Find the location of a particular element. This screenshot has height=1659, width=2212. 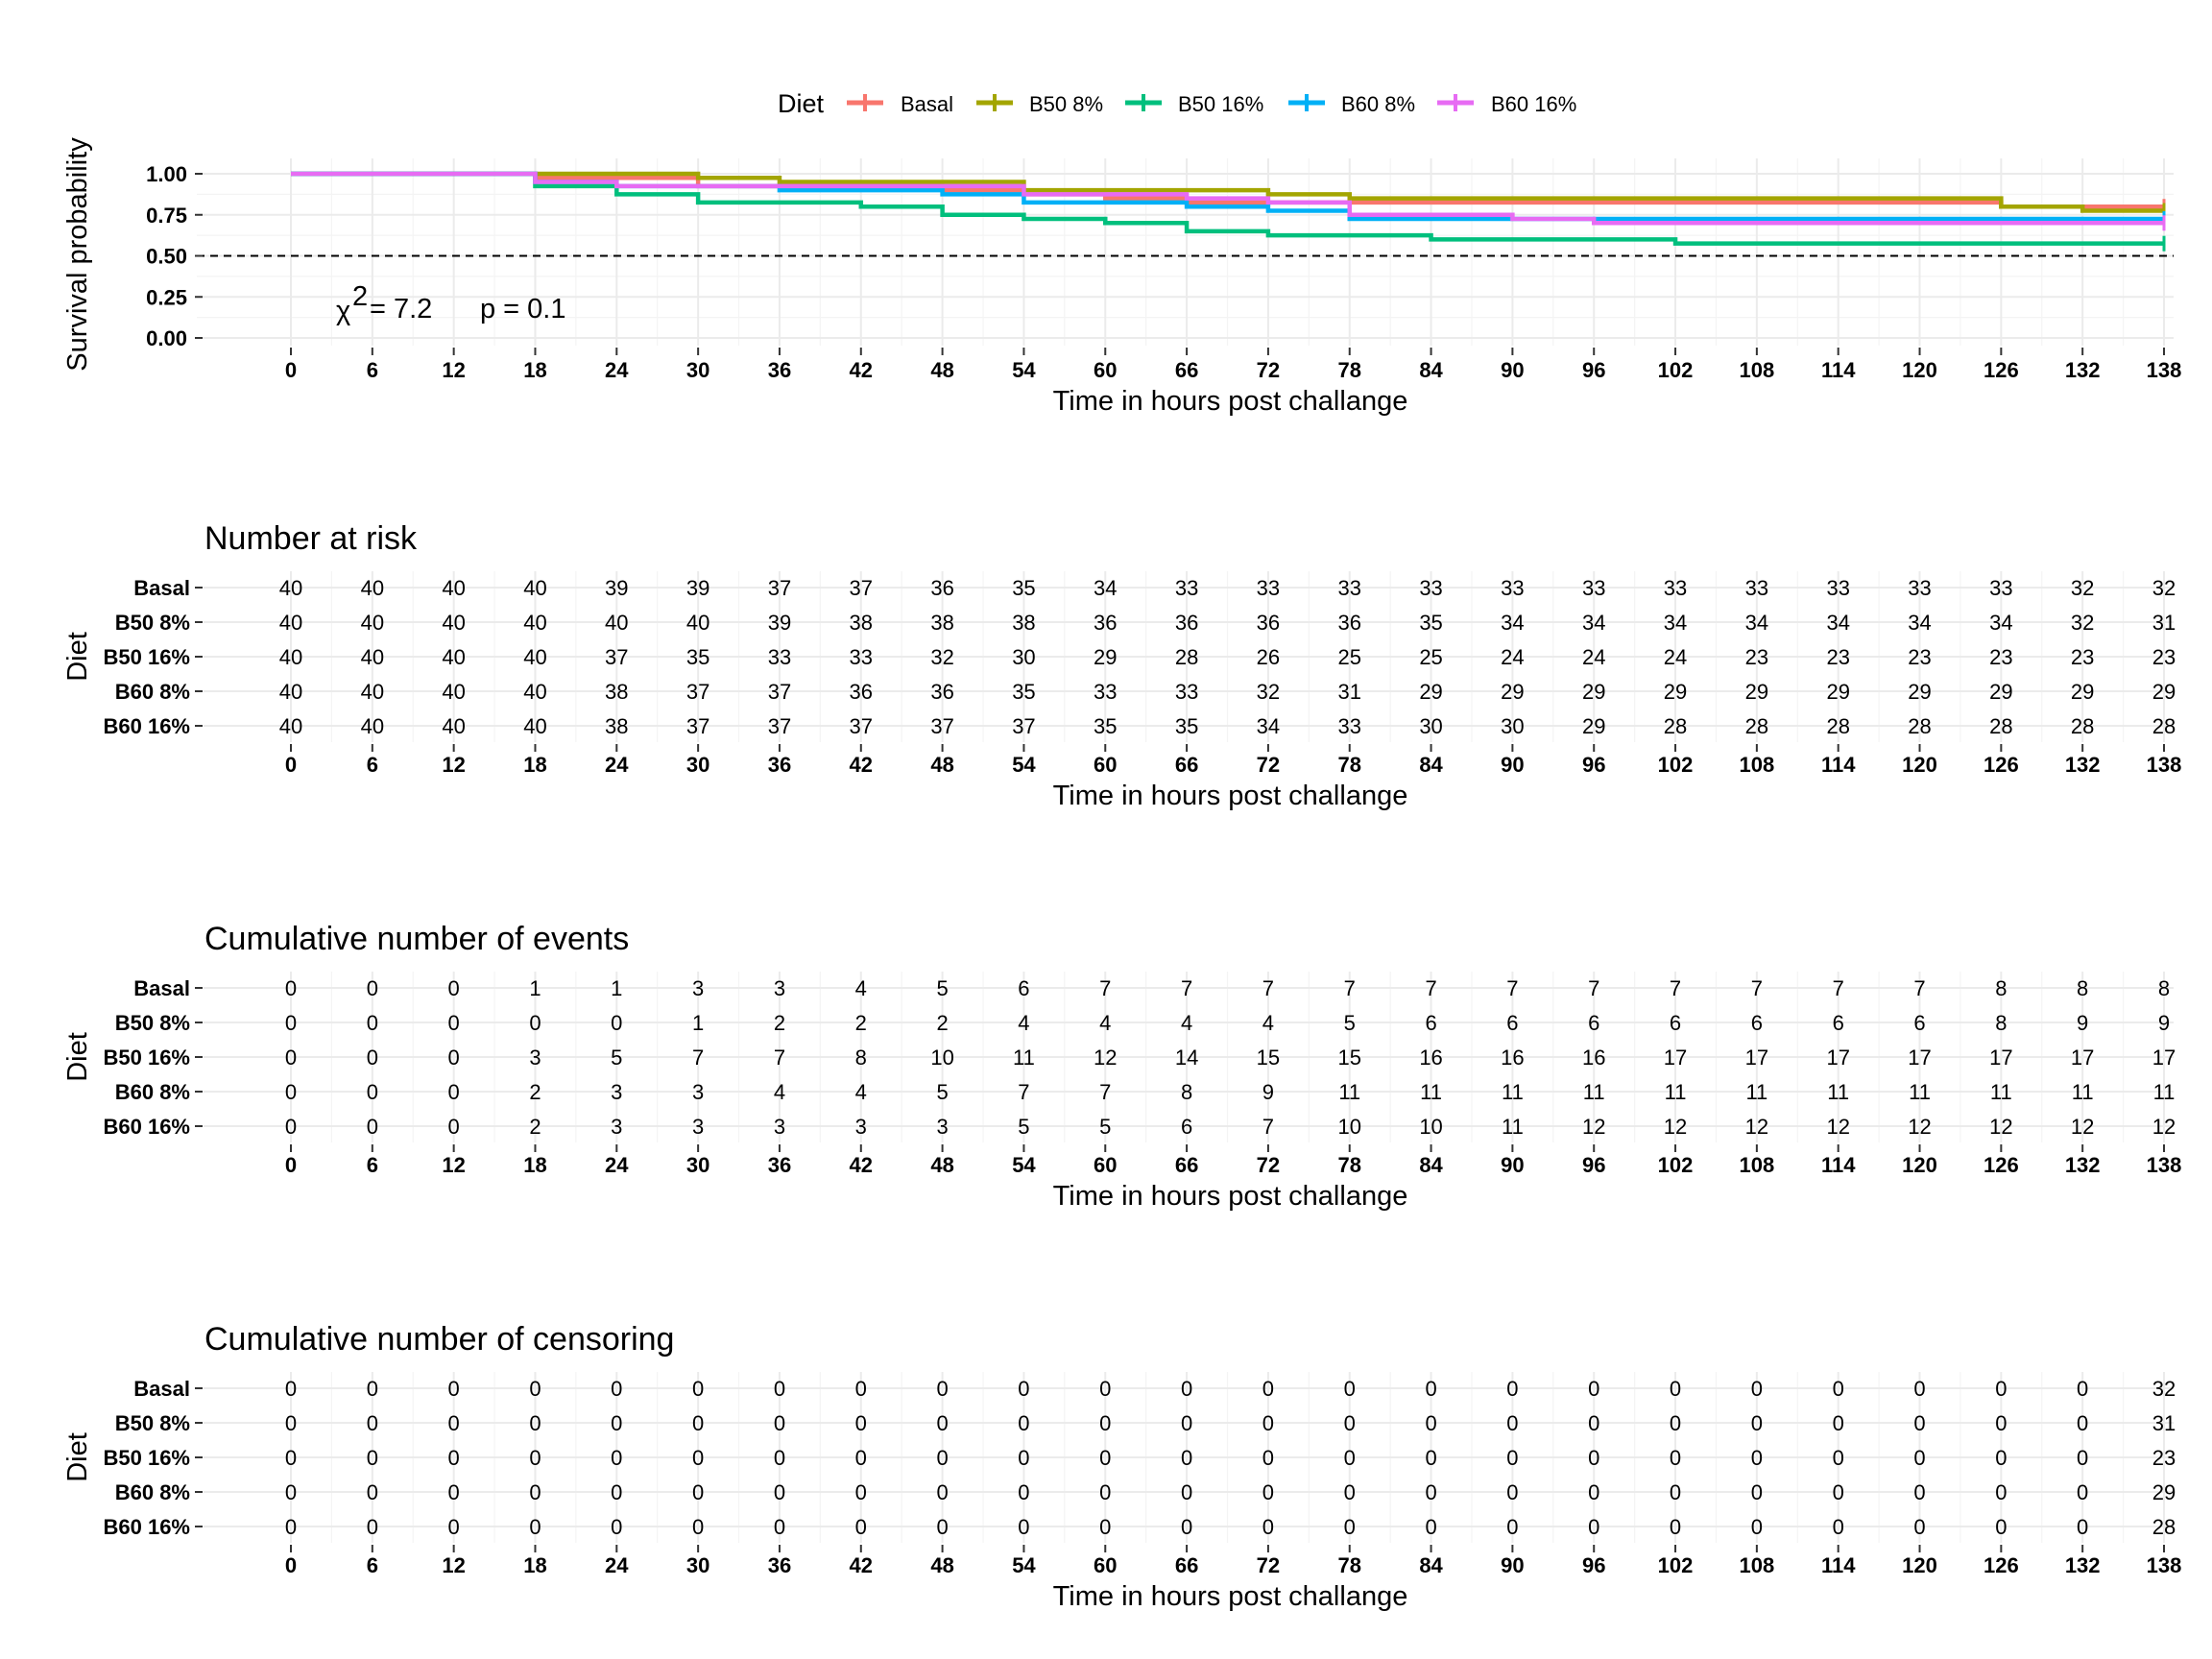

events-table-row-b50-8pct: B50 8% 0 0 0 0 0 1 2 2 2 4 4 4 4 5 6 6 6 6 6 6 6 8 9 9 is located at coordinates (1142, 1023).